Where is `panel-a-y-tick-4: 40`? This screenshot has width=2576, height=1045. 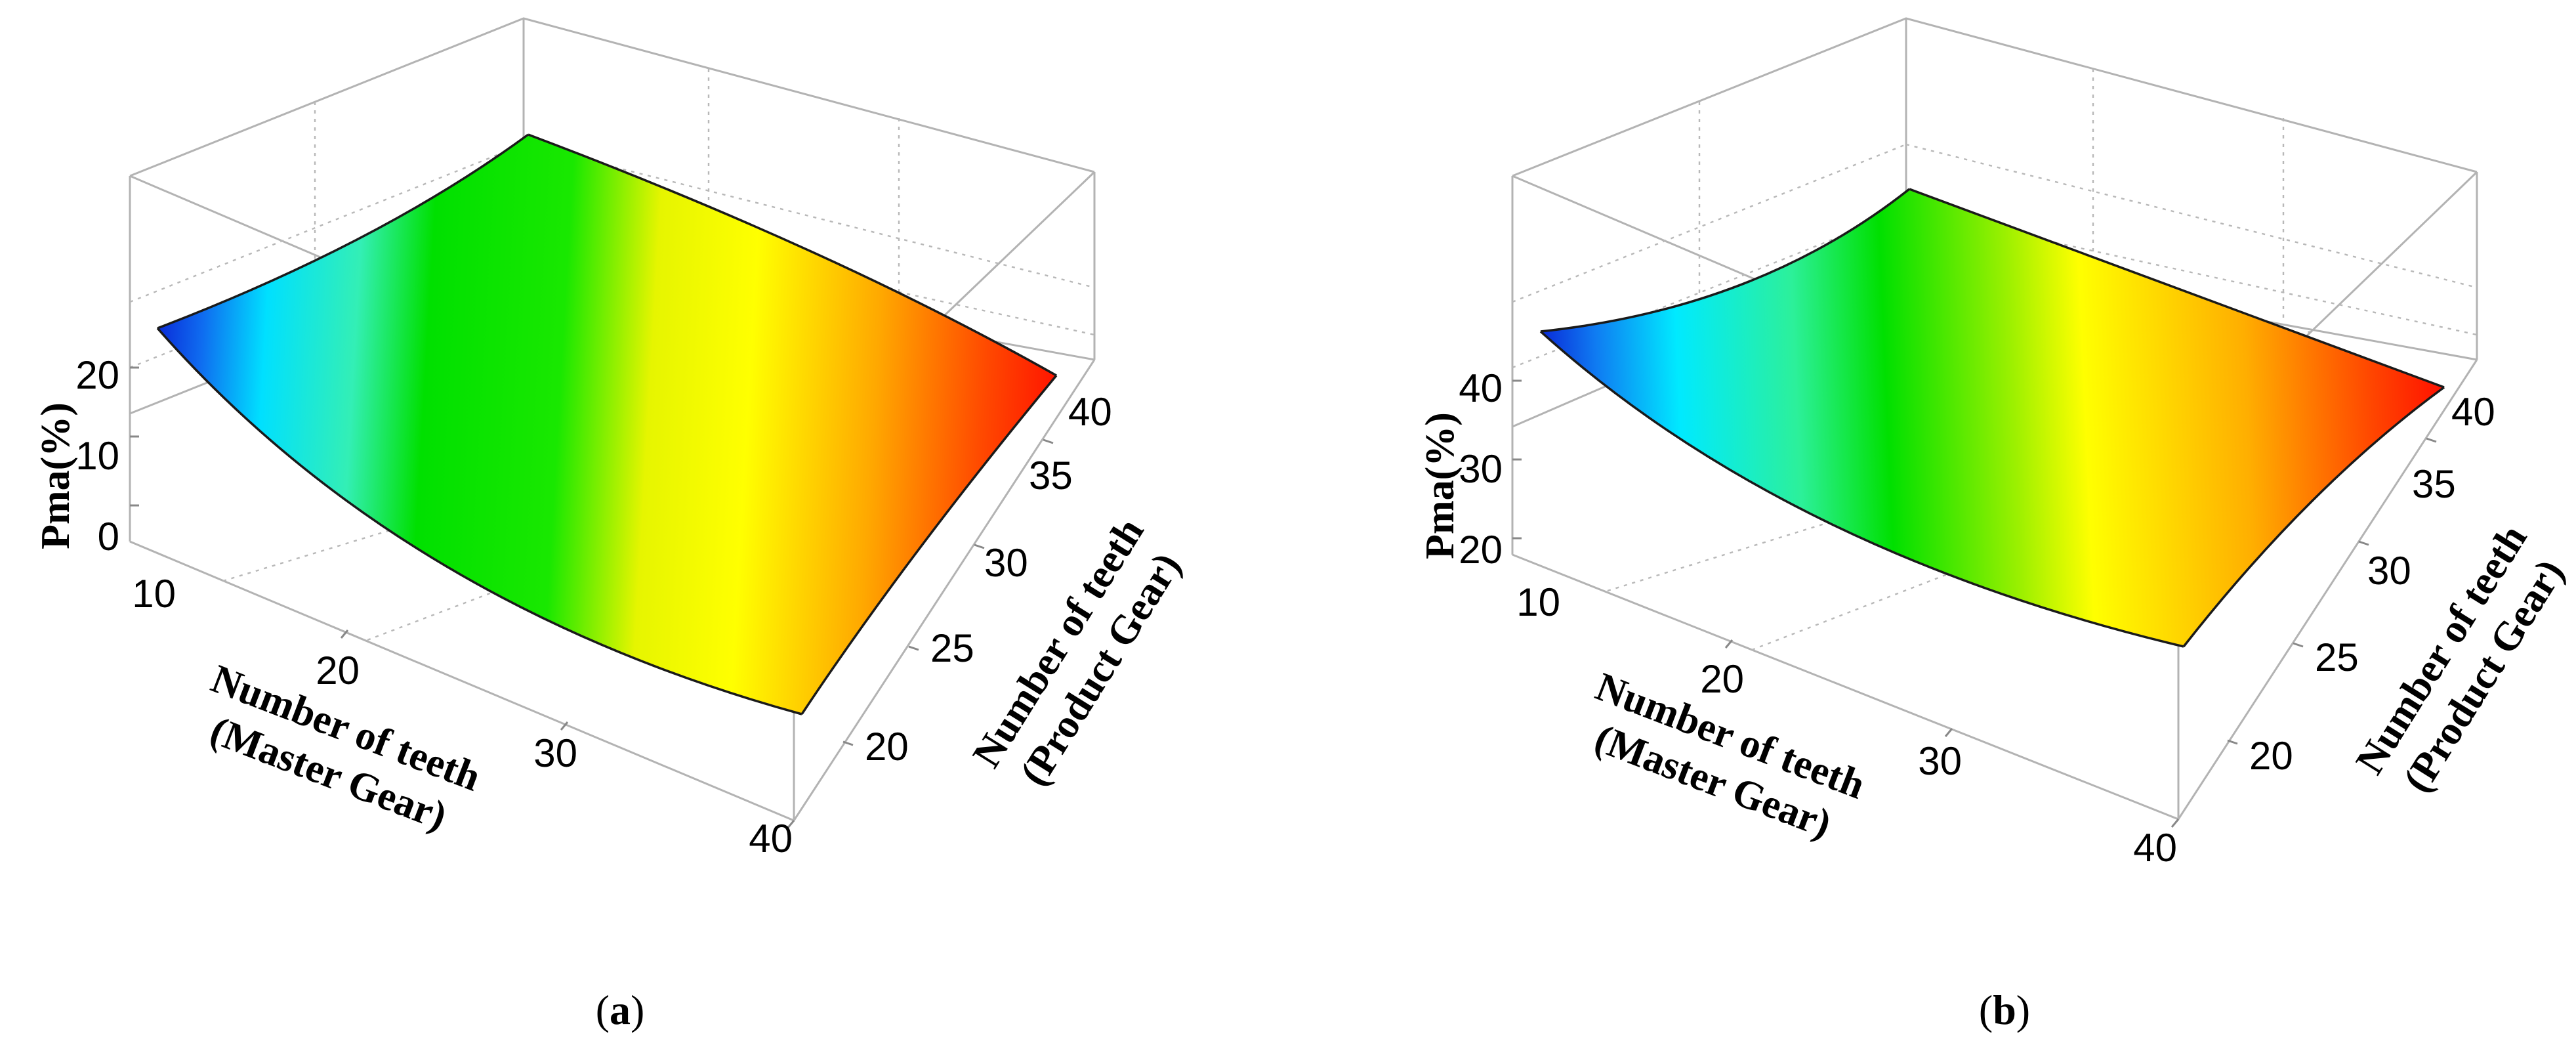 panel-a-y-tick-4: 40 is located at coordinates (1090, 412).